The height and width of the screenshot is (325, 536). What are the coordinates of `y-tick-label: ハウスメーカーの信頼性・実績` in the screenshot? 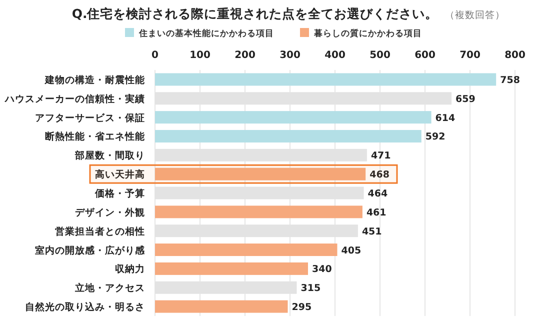 It's located at (74, 98).